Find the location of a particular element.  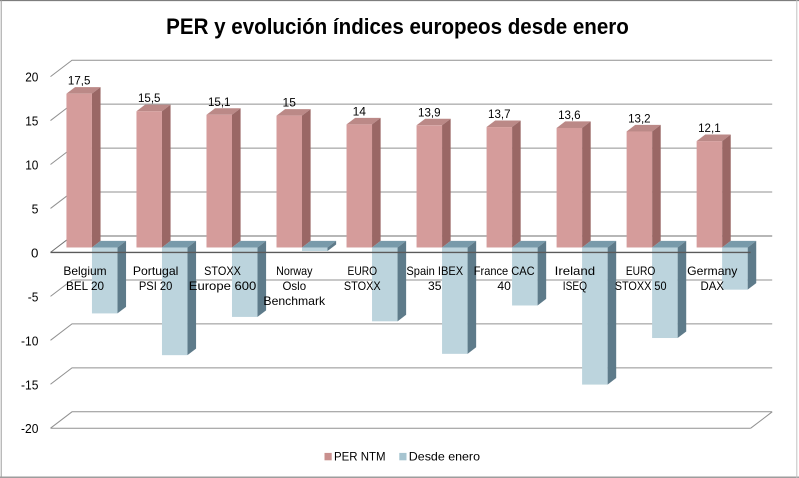

svg-text: 10 is located at coordinates (31, 165).